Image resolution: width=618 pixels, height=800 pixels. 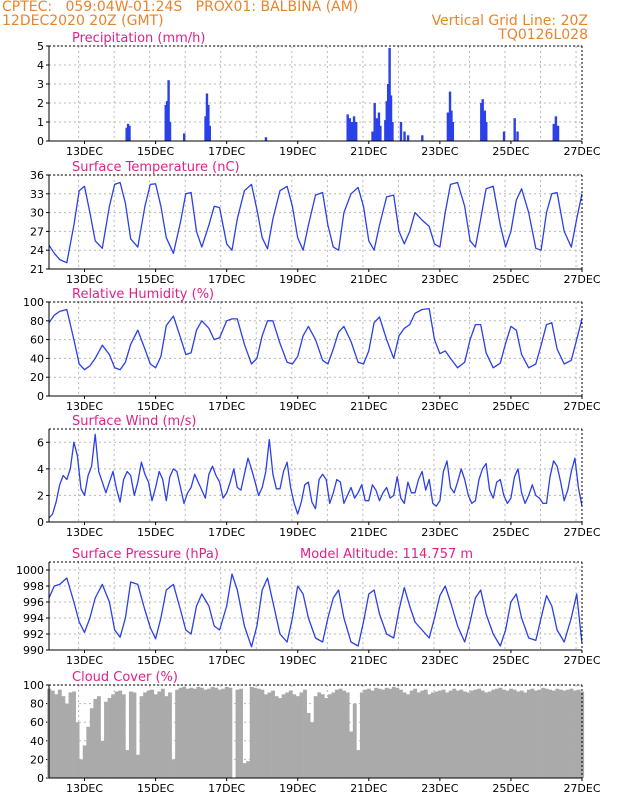 I want to click on model-id: TQ0126L028, so click(x=543, y=35).